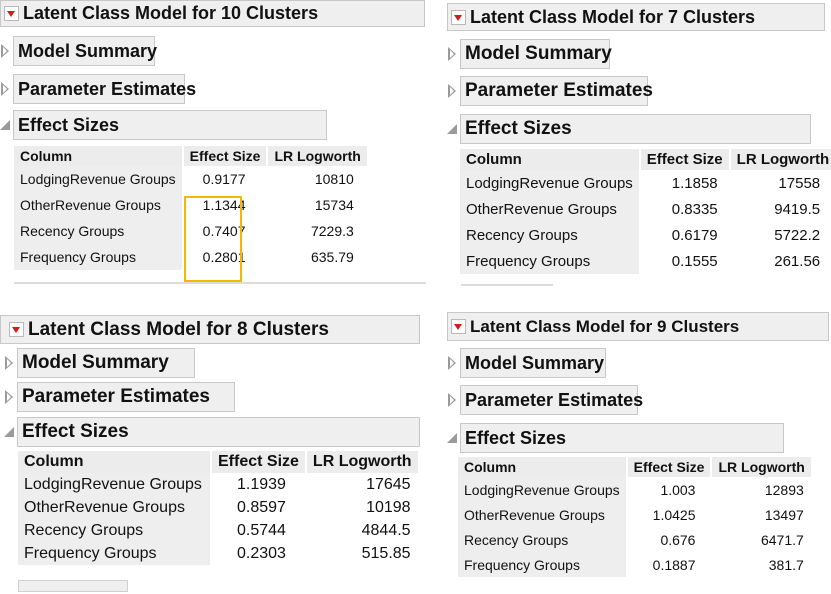 This screenshot has width=831, height=594. What do you see at coordinates (635, 539) in the screenshot?
I see `table-row: Recency Groups 0.676 6471.7` at bounding box center [635, 539].